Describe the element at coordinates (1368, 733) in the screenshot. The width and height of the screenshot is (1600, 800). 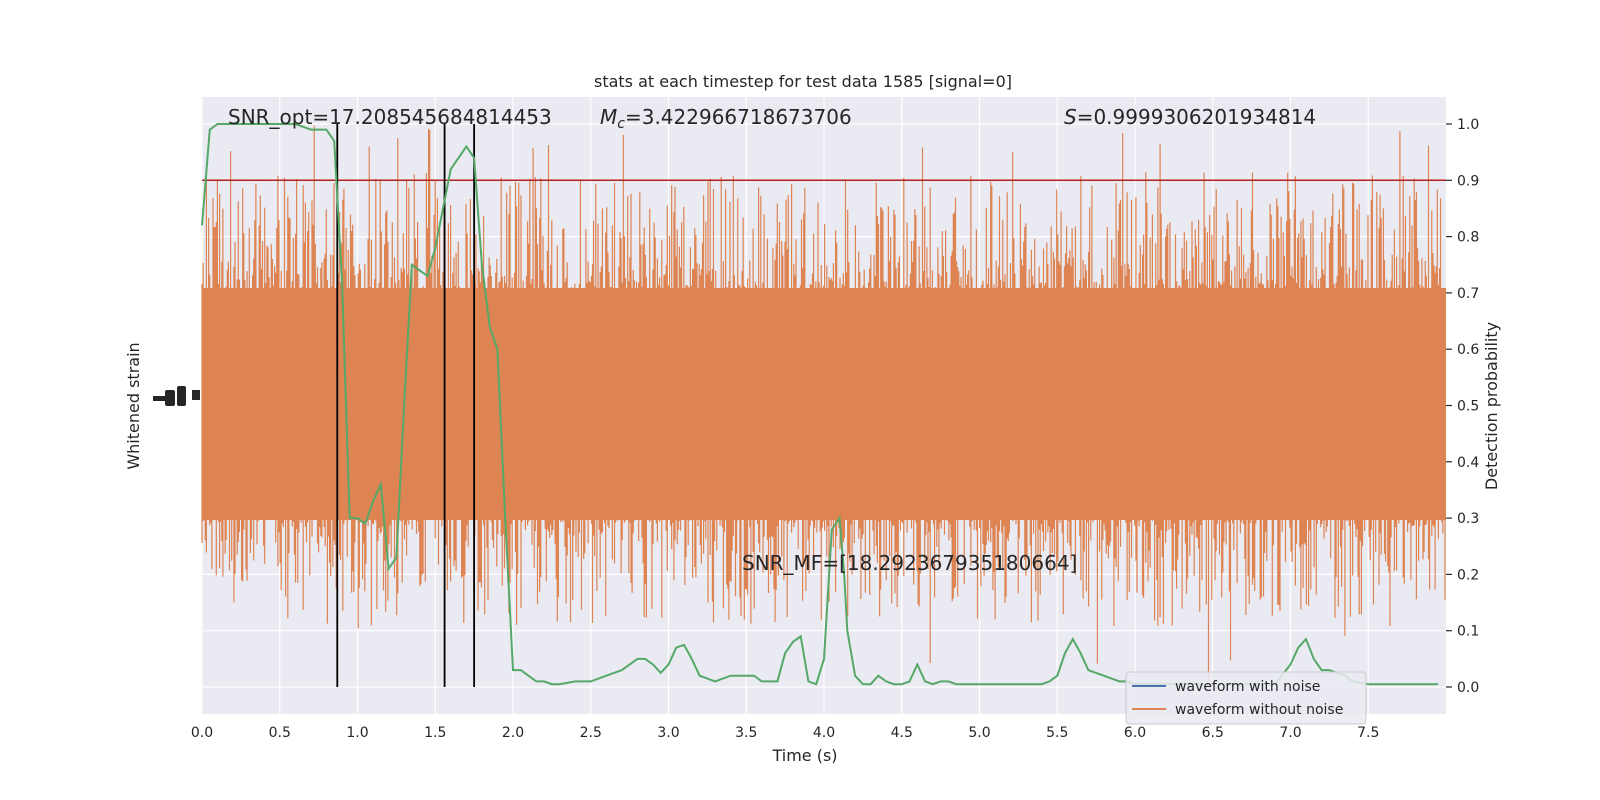
I see `x-tick-label: 7.5` at that location.